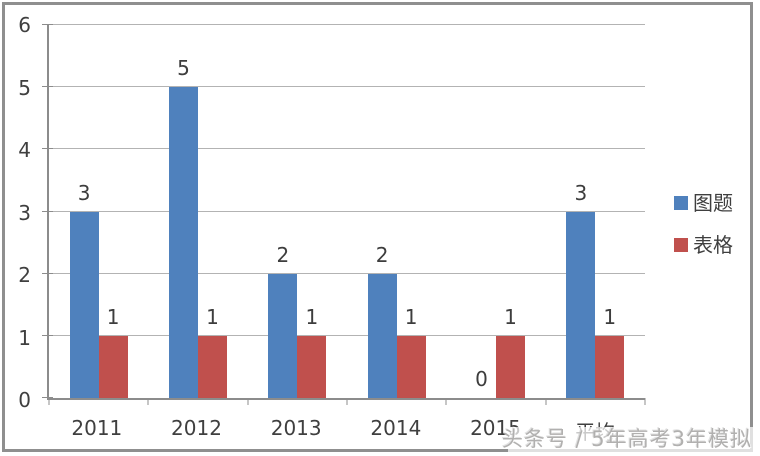 Image resolution: width=760 pixels, height=456 pixels. I want to click on legend-item-series-1: 图题, so click(703, 203).